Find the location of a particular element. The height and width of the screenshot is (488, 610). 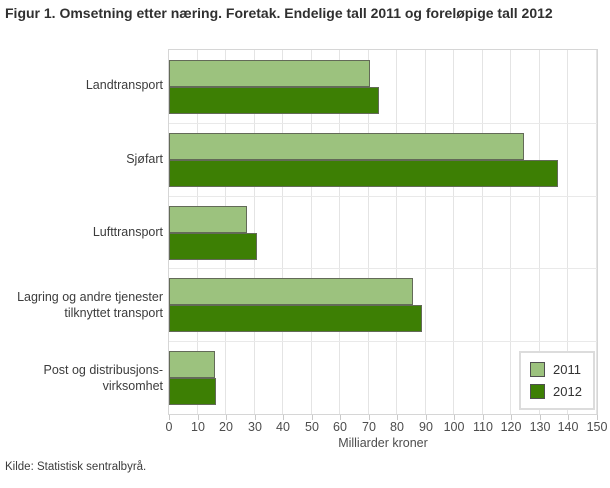

category-label-5: Post og distribusjons- virksomhet is located at coordinates (103, 378).